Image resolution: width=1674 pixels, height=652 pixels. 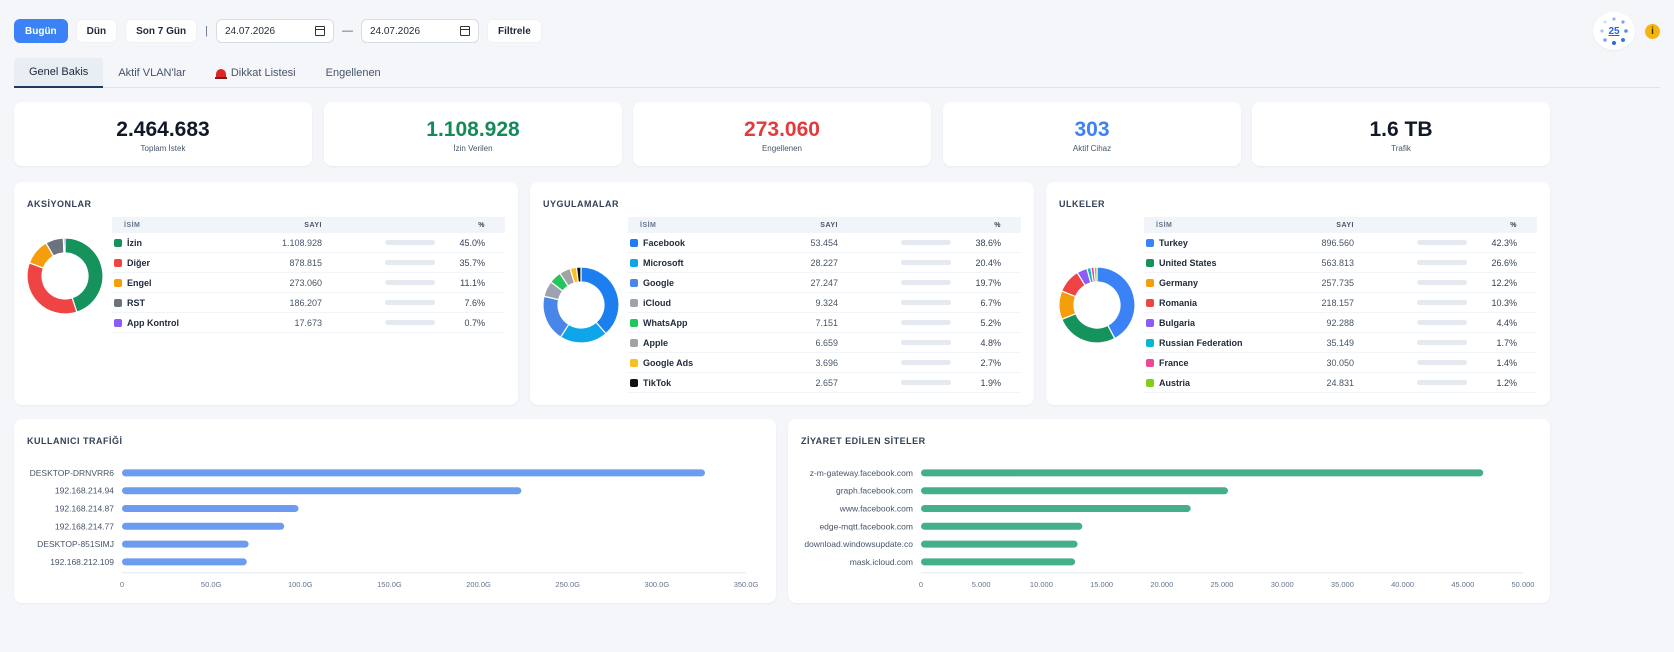 I want to click on row-count: 6.659, so click(x=826, y=342).